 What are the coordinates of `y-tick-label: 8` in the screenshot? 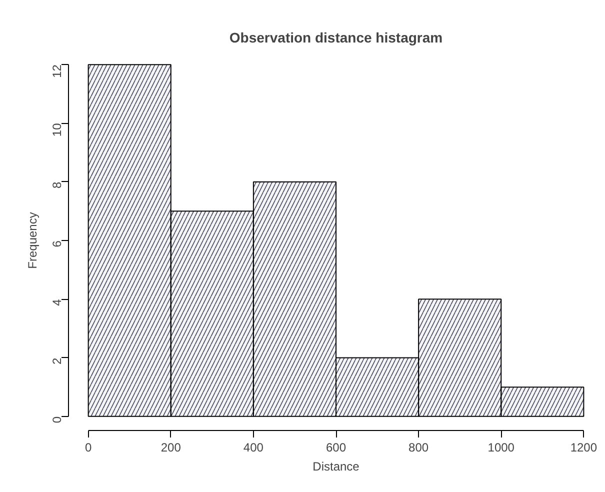 It's located at (57, 185).